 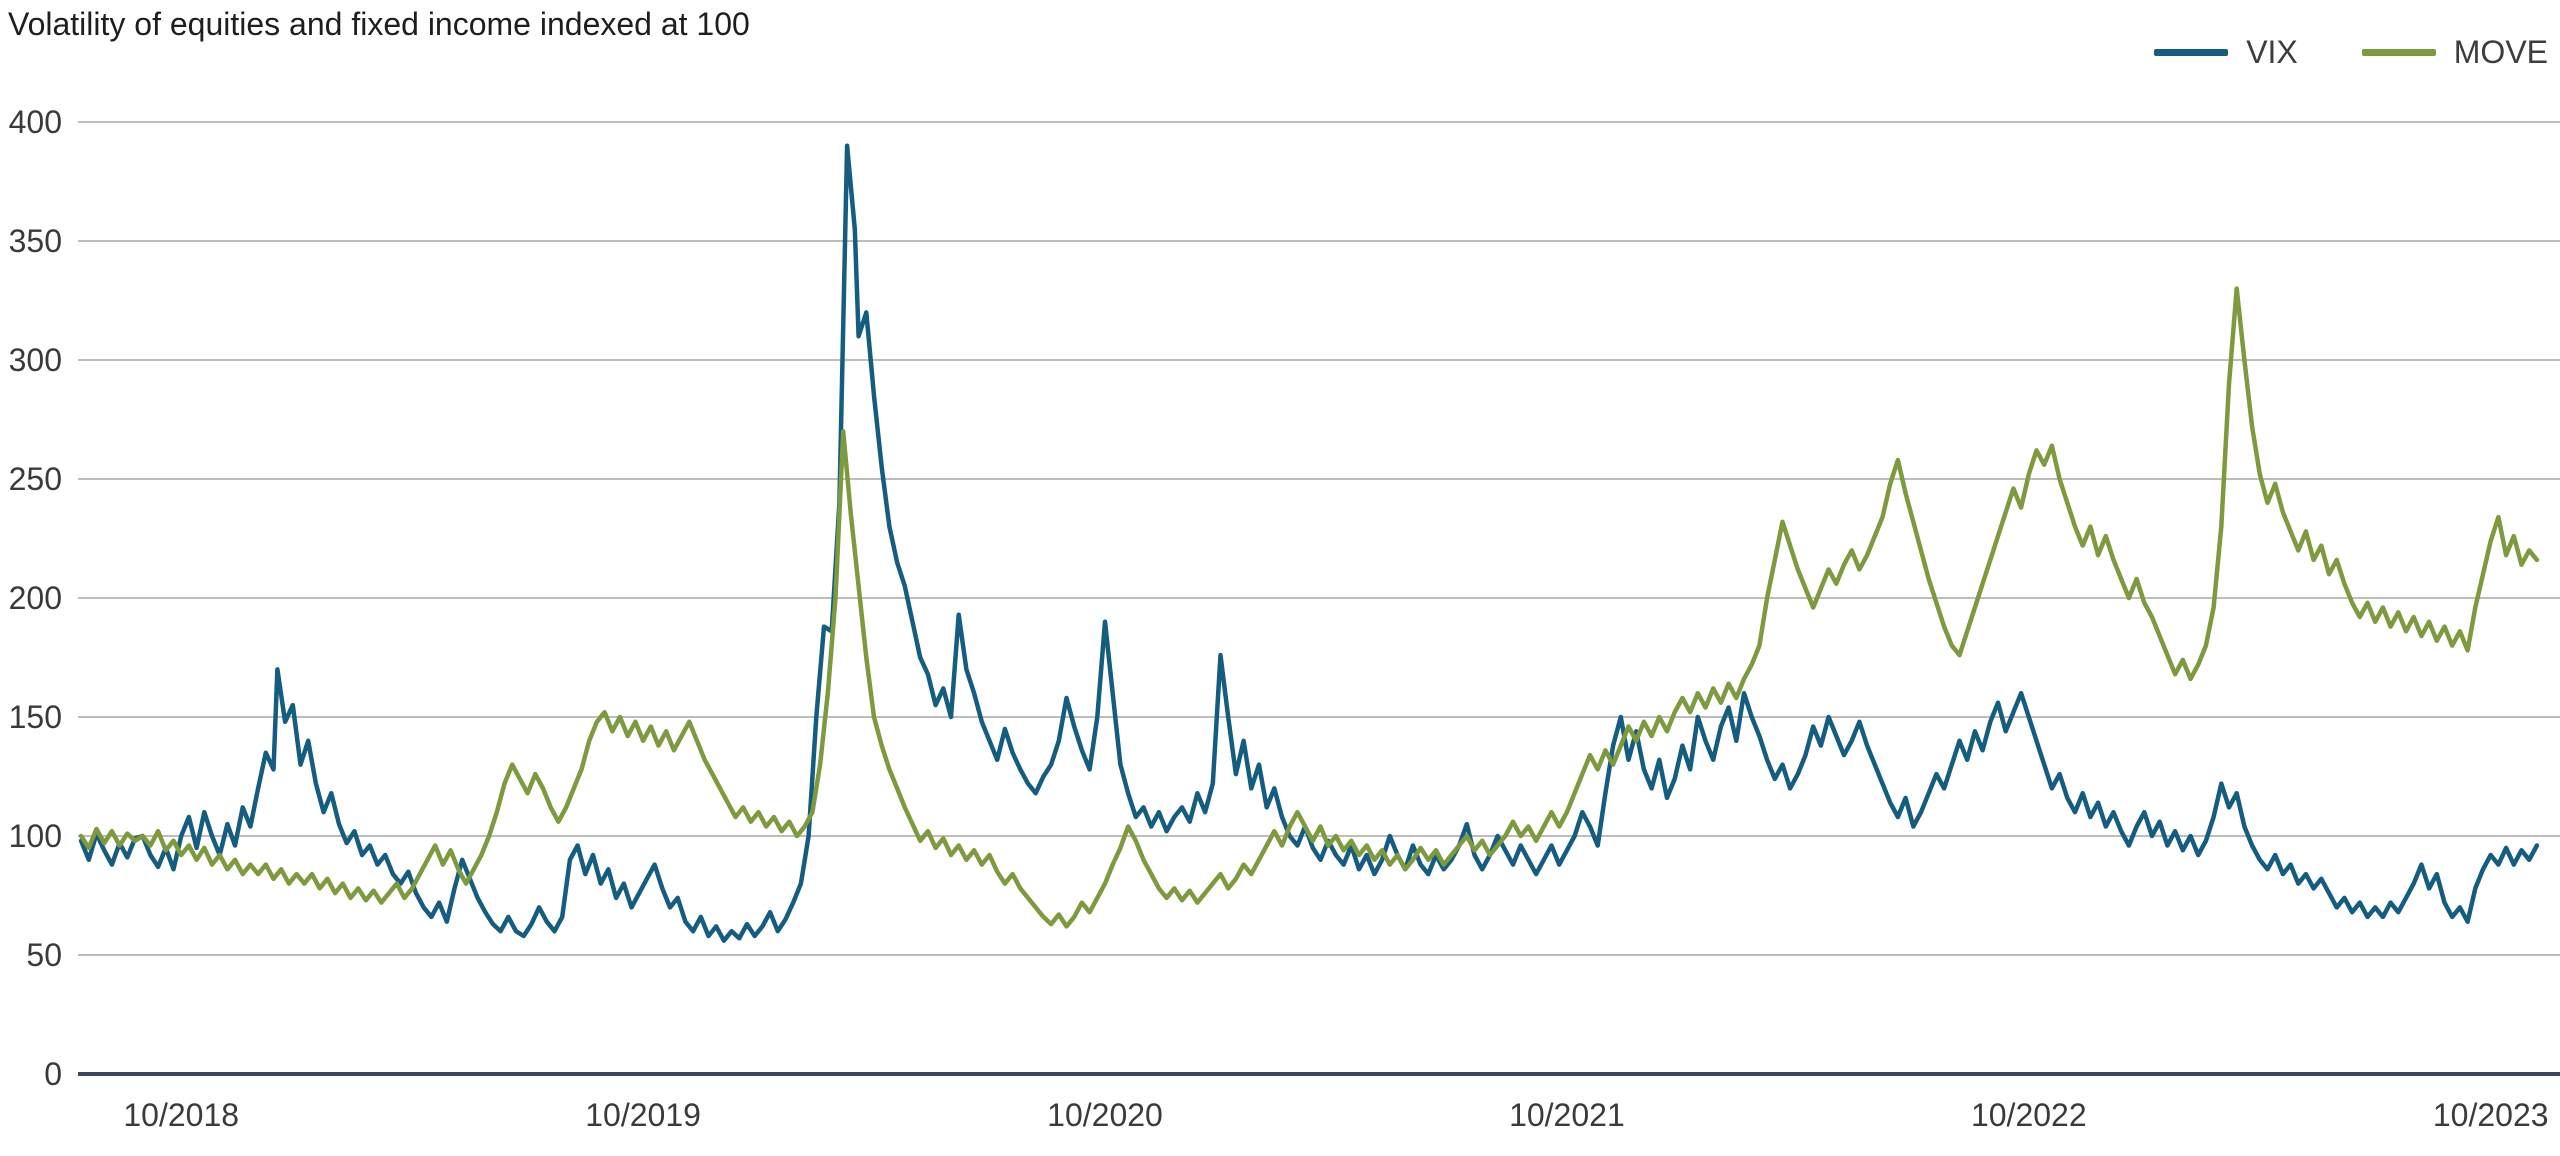 What do you see at coordinates (2491, 1115) in the screenshot?
I see `x-tick-label: 10/2023` at bounding box center [2491, 1115].